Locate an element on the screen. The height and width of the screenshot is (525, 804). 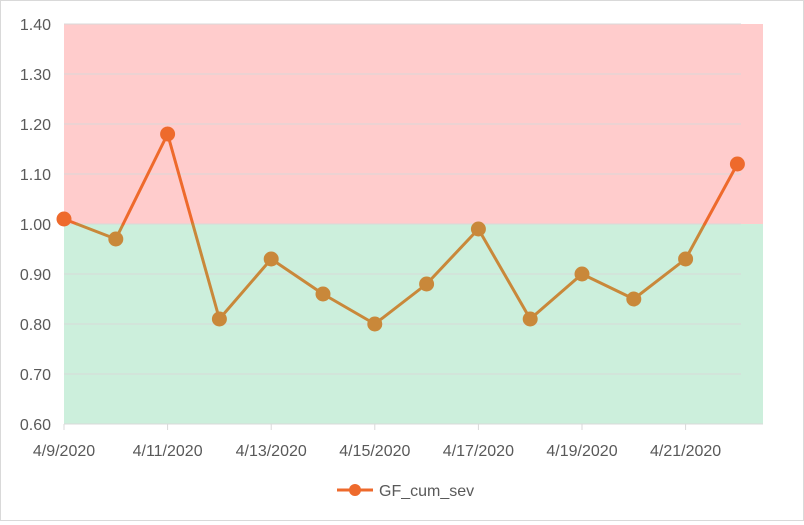
x-tick-label: 4/21/2020 is located at coordinates (685, 451).